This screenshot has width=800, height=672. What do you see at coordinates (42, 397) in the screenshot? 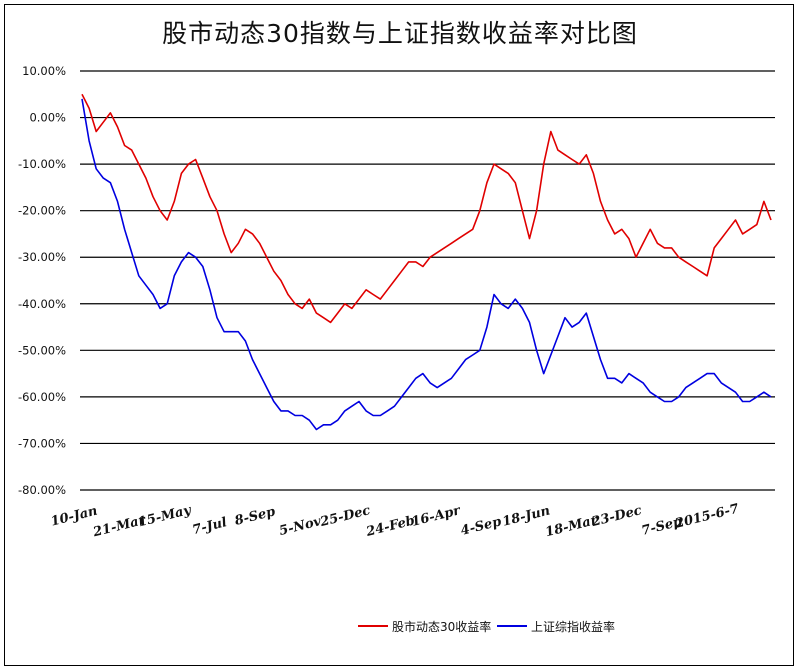
I see `y-tick-label: -60.00%` at bounding box center [42, 397].